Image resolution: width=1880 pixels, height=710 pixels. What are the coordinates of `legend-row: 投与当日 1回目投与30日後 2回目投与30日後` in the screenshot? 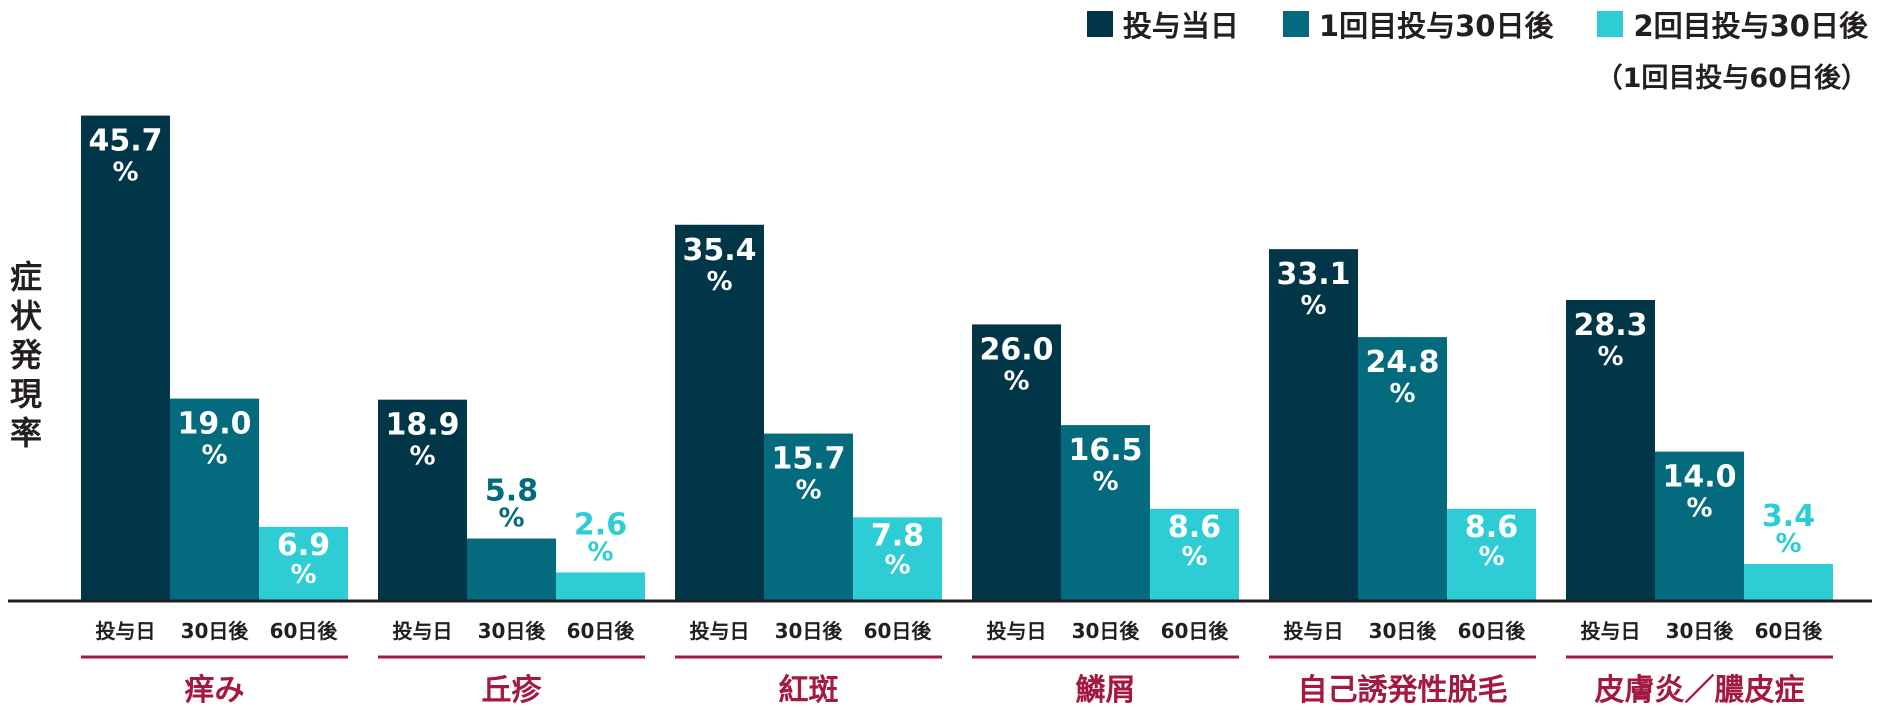 It's located at (1455, 24).